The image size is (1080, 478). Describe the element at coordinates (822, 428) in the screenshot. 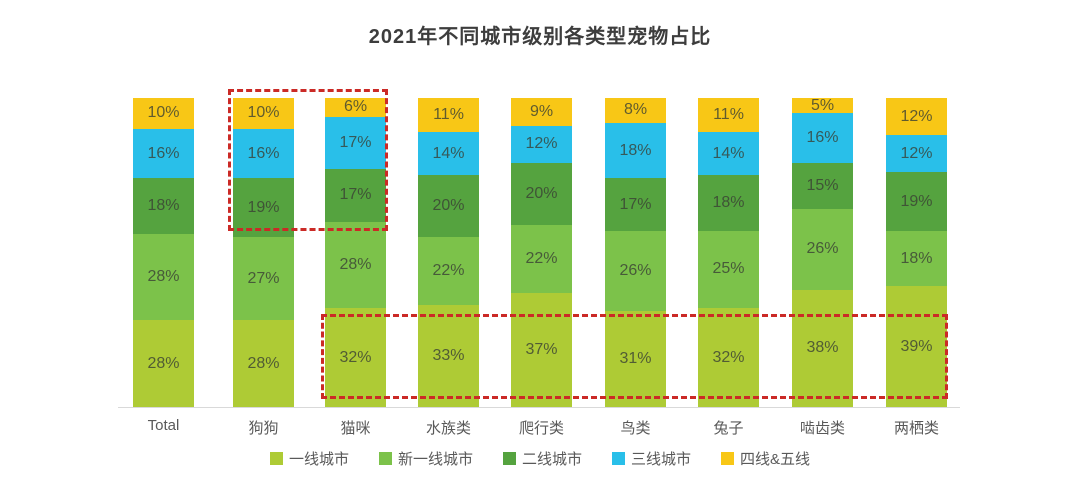

I see `x-axis-label-啮齿类: 啮齿类` at that location.